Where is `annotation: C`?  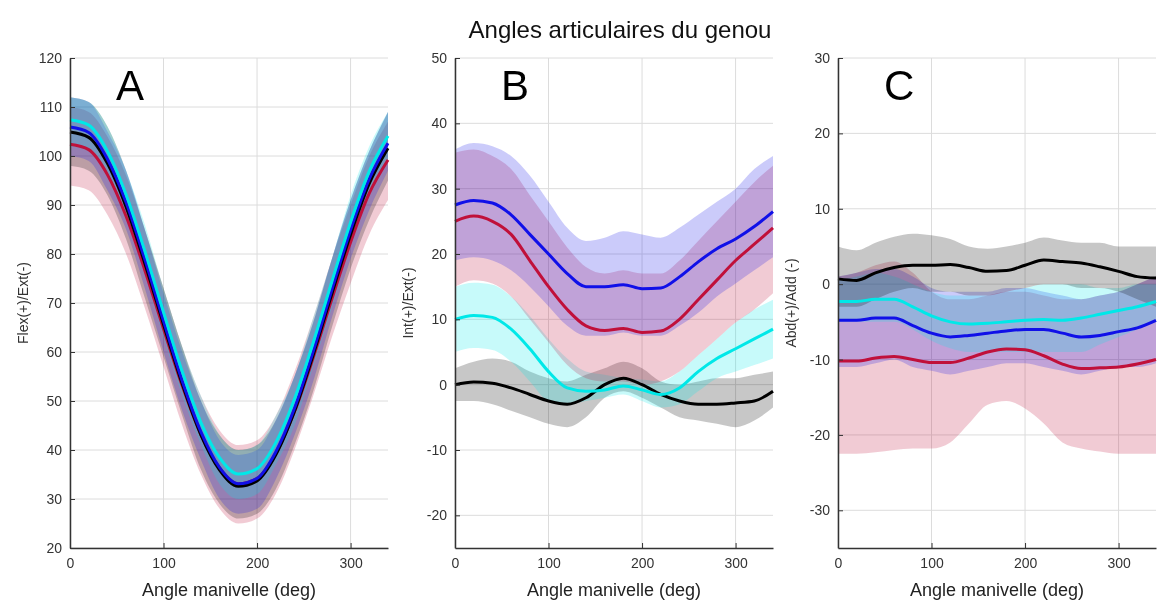
annotation: C is located at coordinates (899, 85).